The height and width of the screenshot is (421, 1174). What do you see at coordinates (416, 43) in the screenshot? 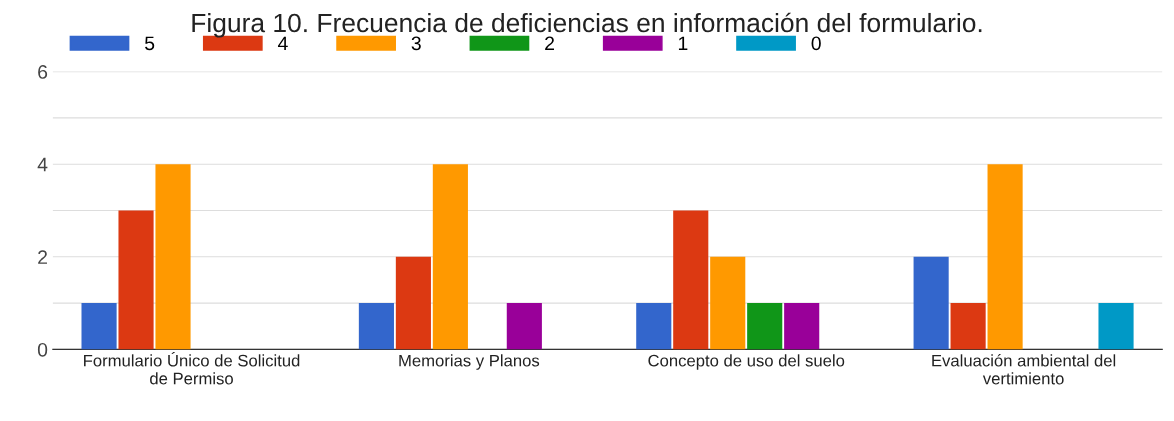
I see `legend-label: 3` at bounding box center [416, 43].